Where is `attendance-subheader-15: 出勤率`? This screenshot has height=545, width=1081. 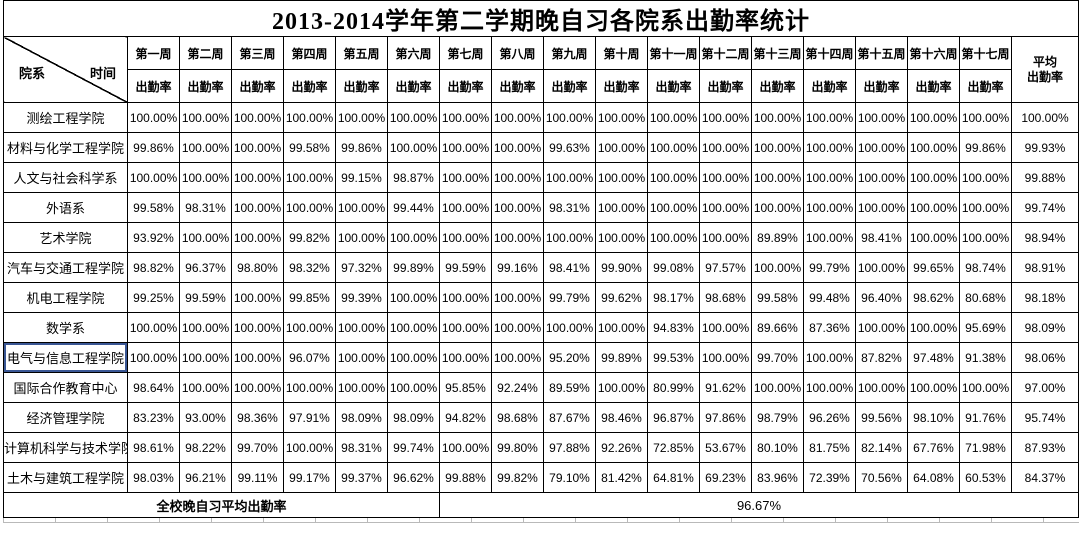 attendance-subheader-15: 出勤率 is located at coordinates (881, 86).